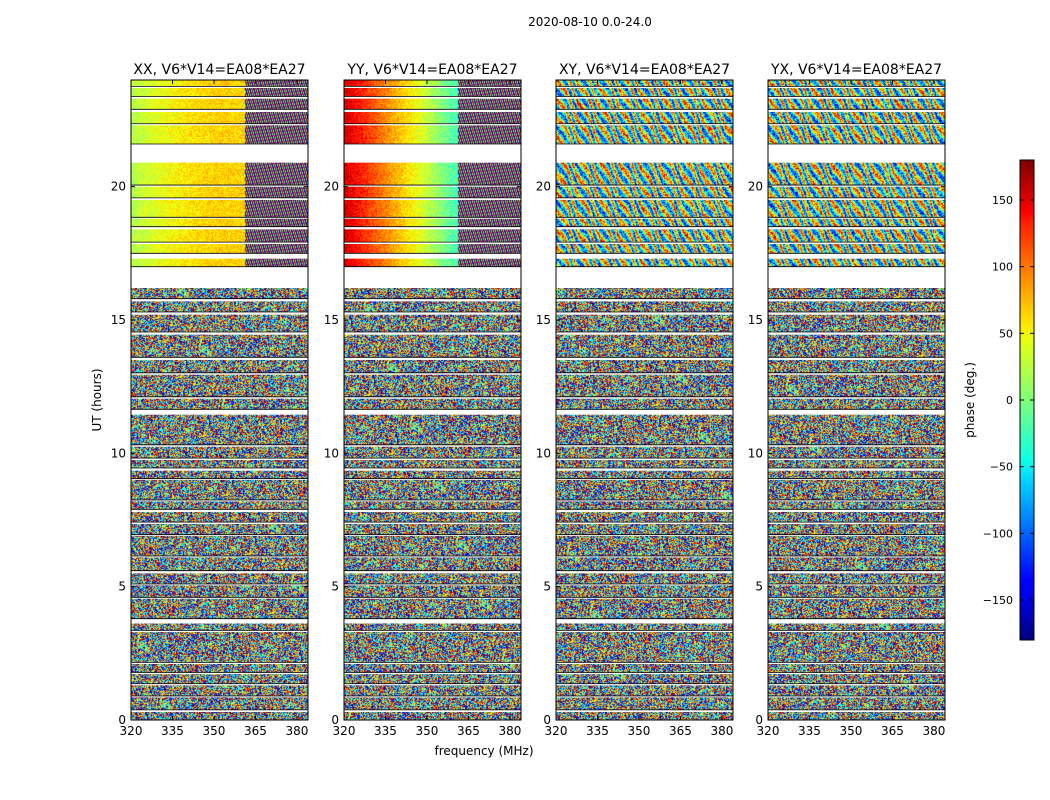 This screenshot has height=800, width=1050. What do you see at coordinates (970, 400) in the screenshot?
I see `colorbar-label: phase (deg.)` at bounding box center [970, 400].